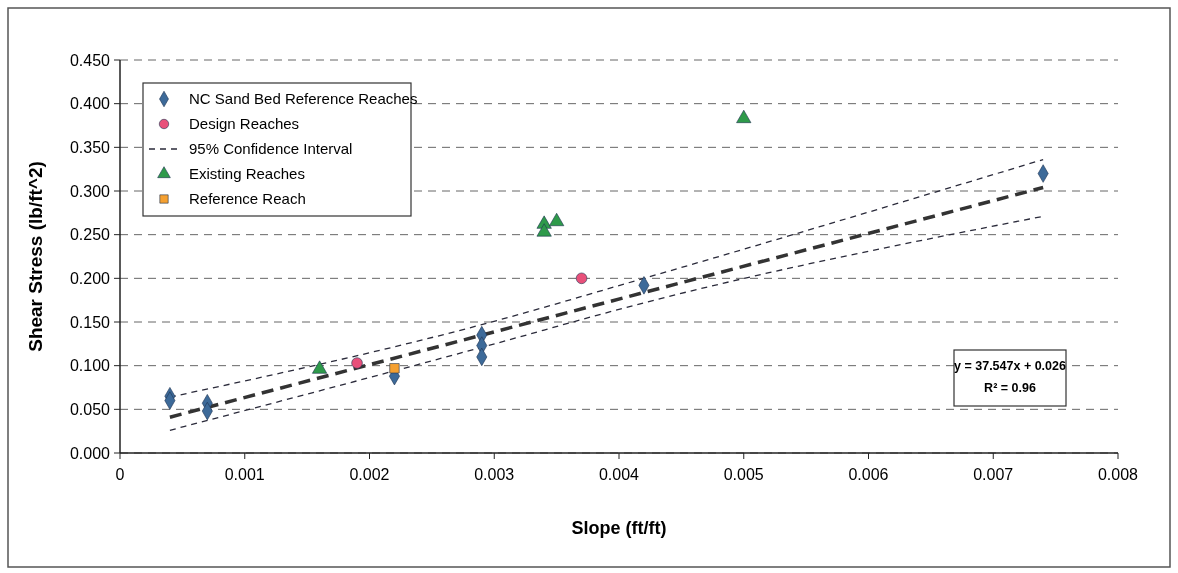 The width and height of the screenshot is (1178, 573). I want to click on legend-label: NC Sand Bed Reference Reaches, so click(303, 99).